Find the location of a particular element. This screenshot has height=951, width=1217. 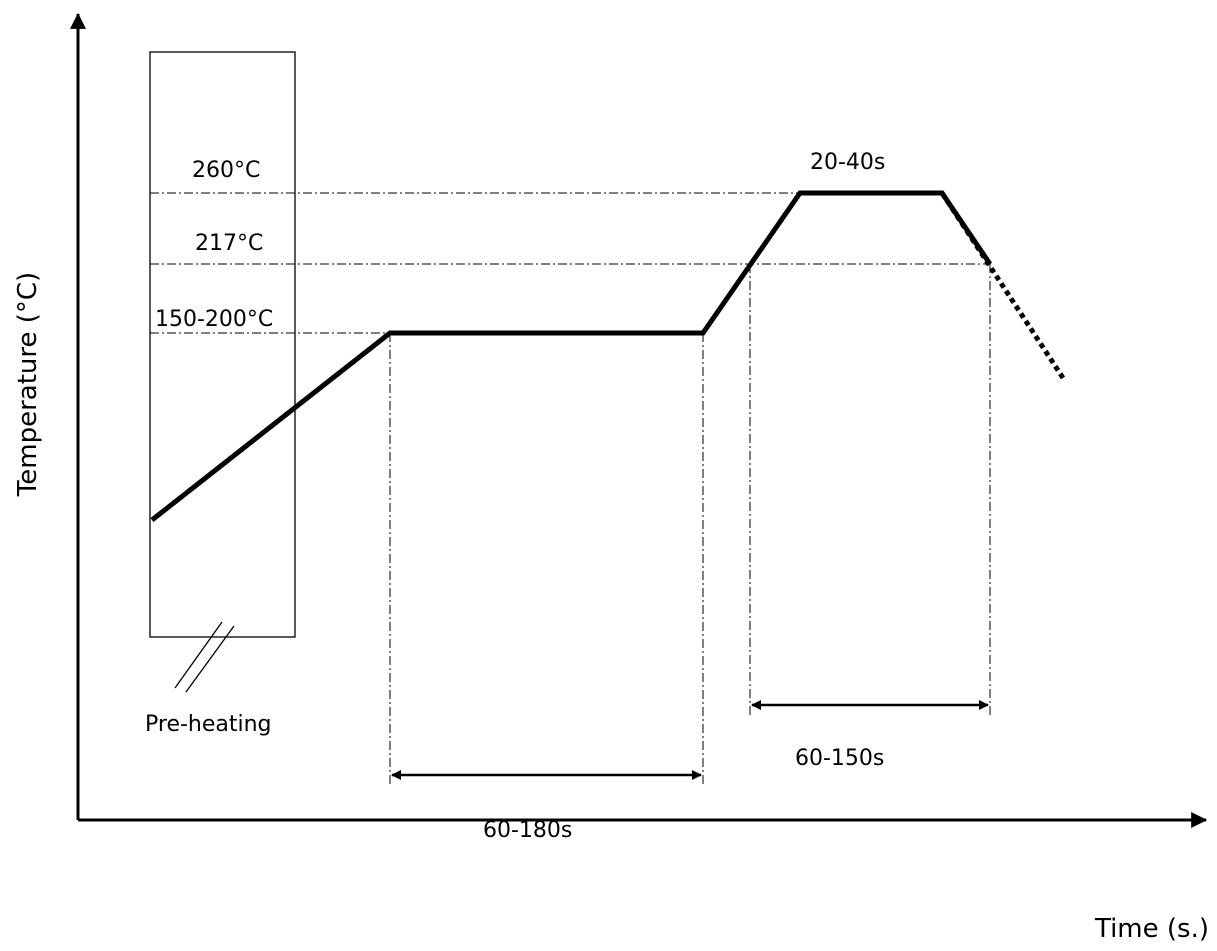

y-axis-label: Temperature (°C) is located at coordinates (28, 384).